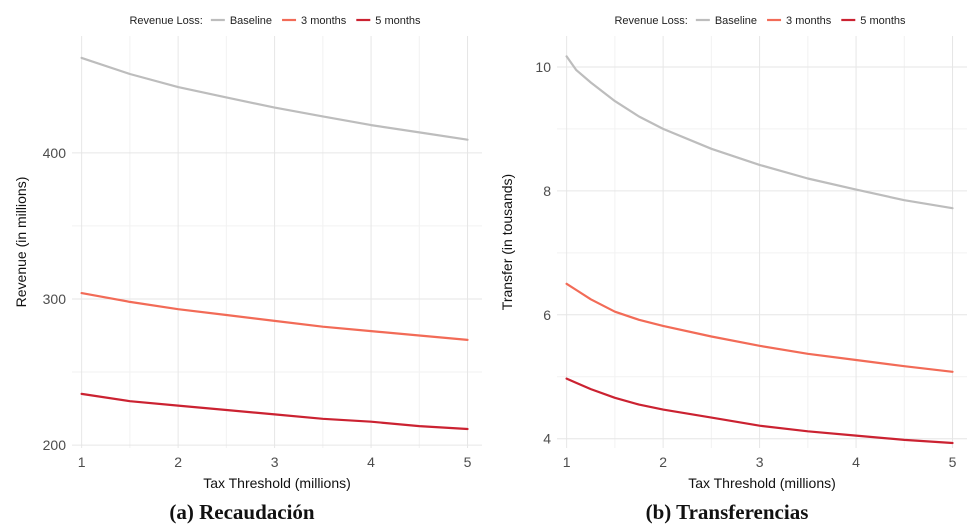 The image size is (969, 529). I want to click on y-tick-label: 300, so click(55, 299).